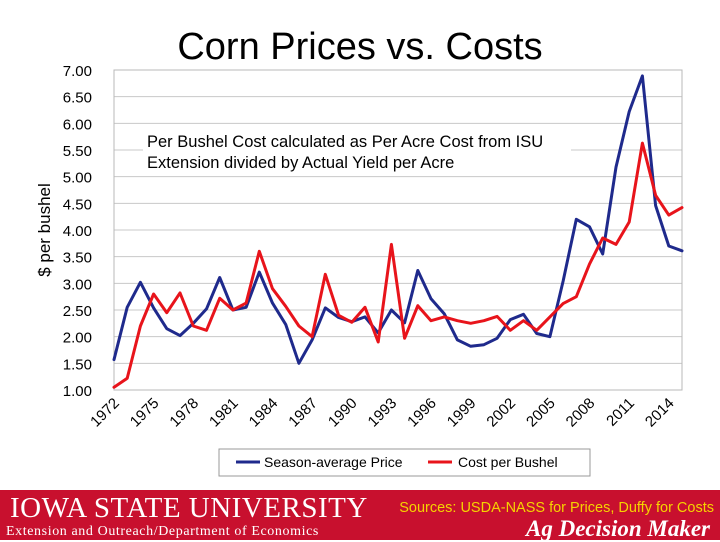 The image size is (720, 542). Describe the element at coordinates (77, 311) in the screenshot. I see `y-tick-label: 2.50` at that location.